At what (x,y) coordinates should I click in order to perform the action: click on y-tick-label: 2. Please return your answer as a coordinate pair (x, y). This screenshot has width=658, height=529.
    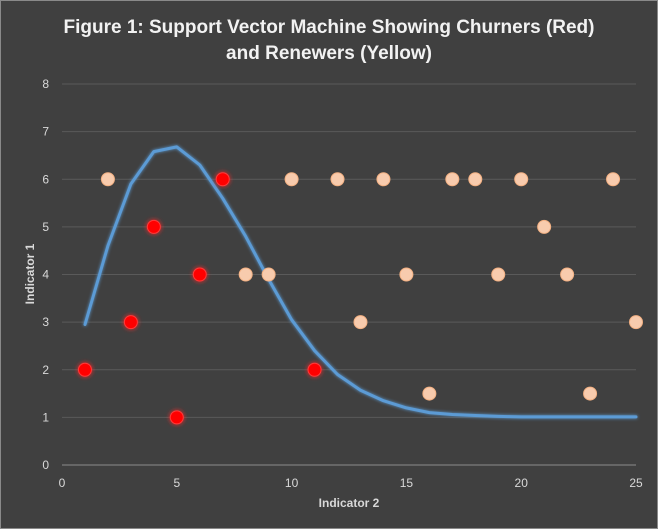
    Looking at the image, I should click on (45, 370).